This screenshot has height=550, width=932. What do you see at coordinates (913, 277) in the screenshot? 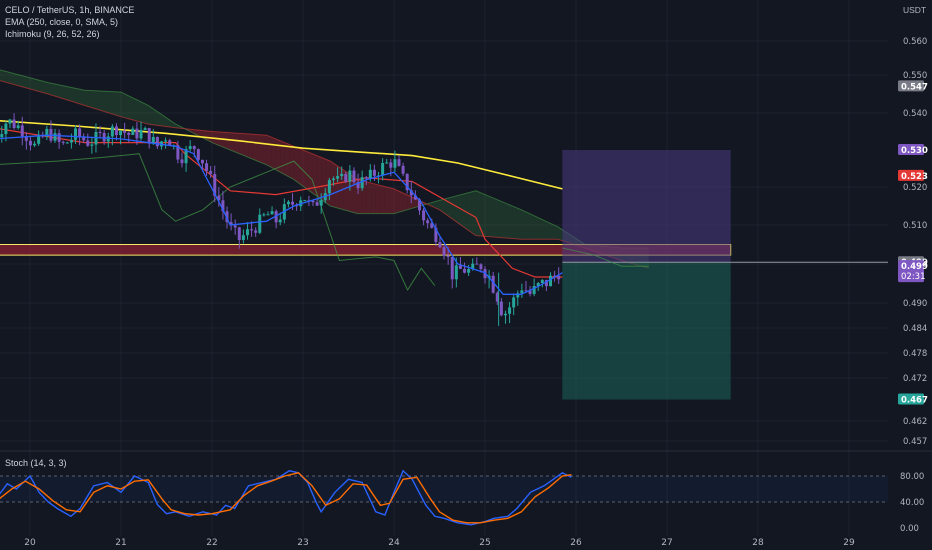
I see `countdown-label: 02:31` at bounding box center [913, 277].